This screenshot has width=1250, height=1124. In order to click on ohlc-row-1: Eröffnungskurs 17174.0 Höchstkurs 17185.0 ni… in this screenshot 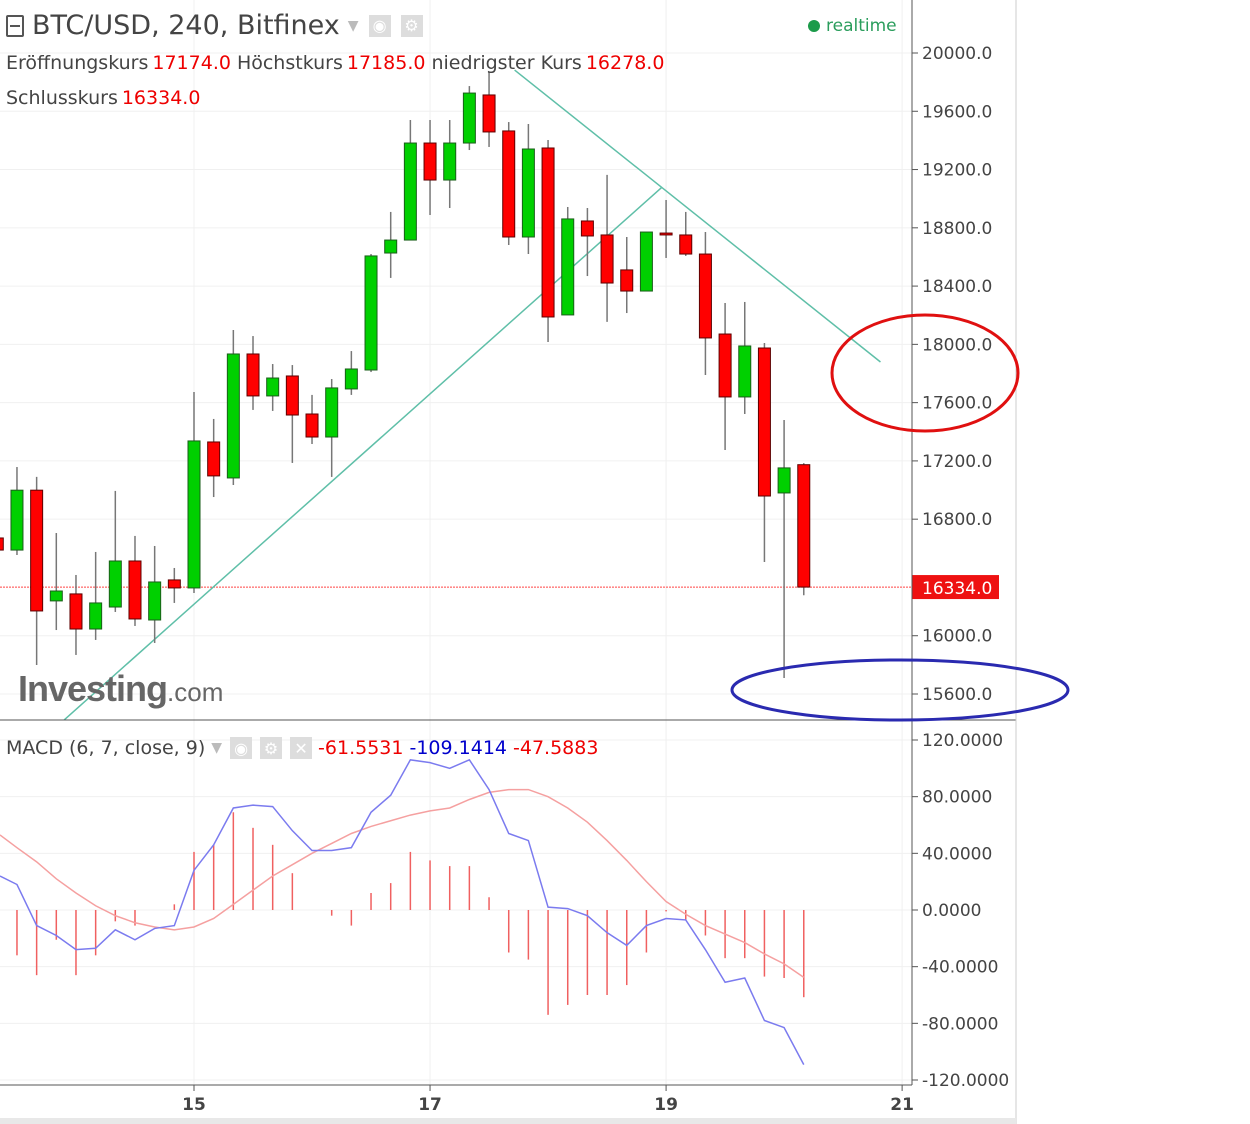, I will do `click(338, 63)`.